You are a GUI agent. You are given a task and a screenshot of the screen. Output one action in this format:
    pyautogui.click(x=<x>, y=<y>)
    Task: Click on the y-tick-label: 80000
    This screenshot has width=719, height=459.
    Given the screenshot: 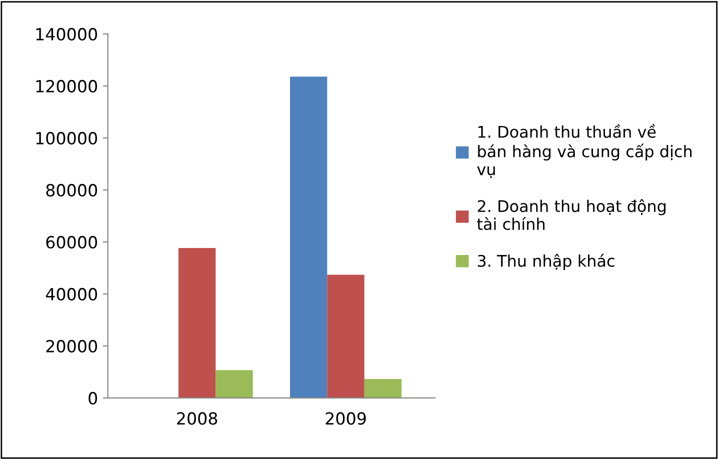 What is the action you would take?
    pyautogui.click(x=72, y=190)
    